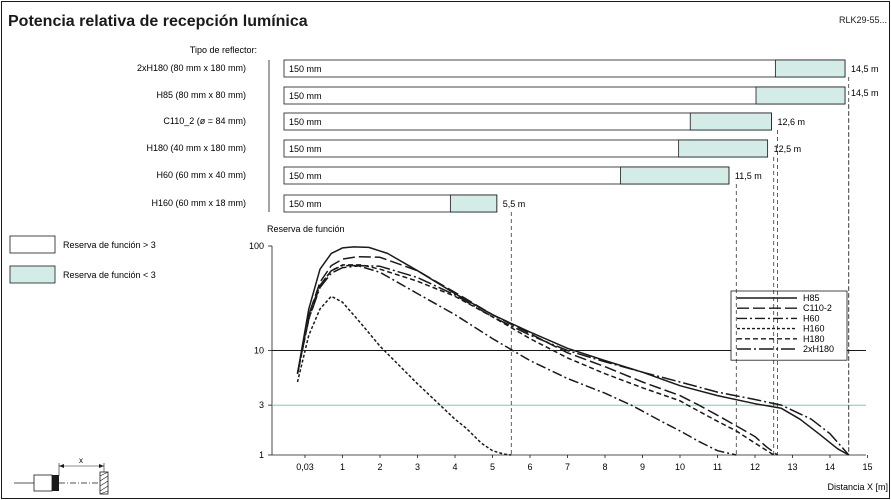 The width and height of the screenshot is (891, 500). What do you see at coordinates (306, 229) in the screenshot?
I see `y-axis-label: Reserva de función` at bounding box center [306, 229].